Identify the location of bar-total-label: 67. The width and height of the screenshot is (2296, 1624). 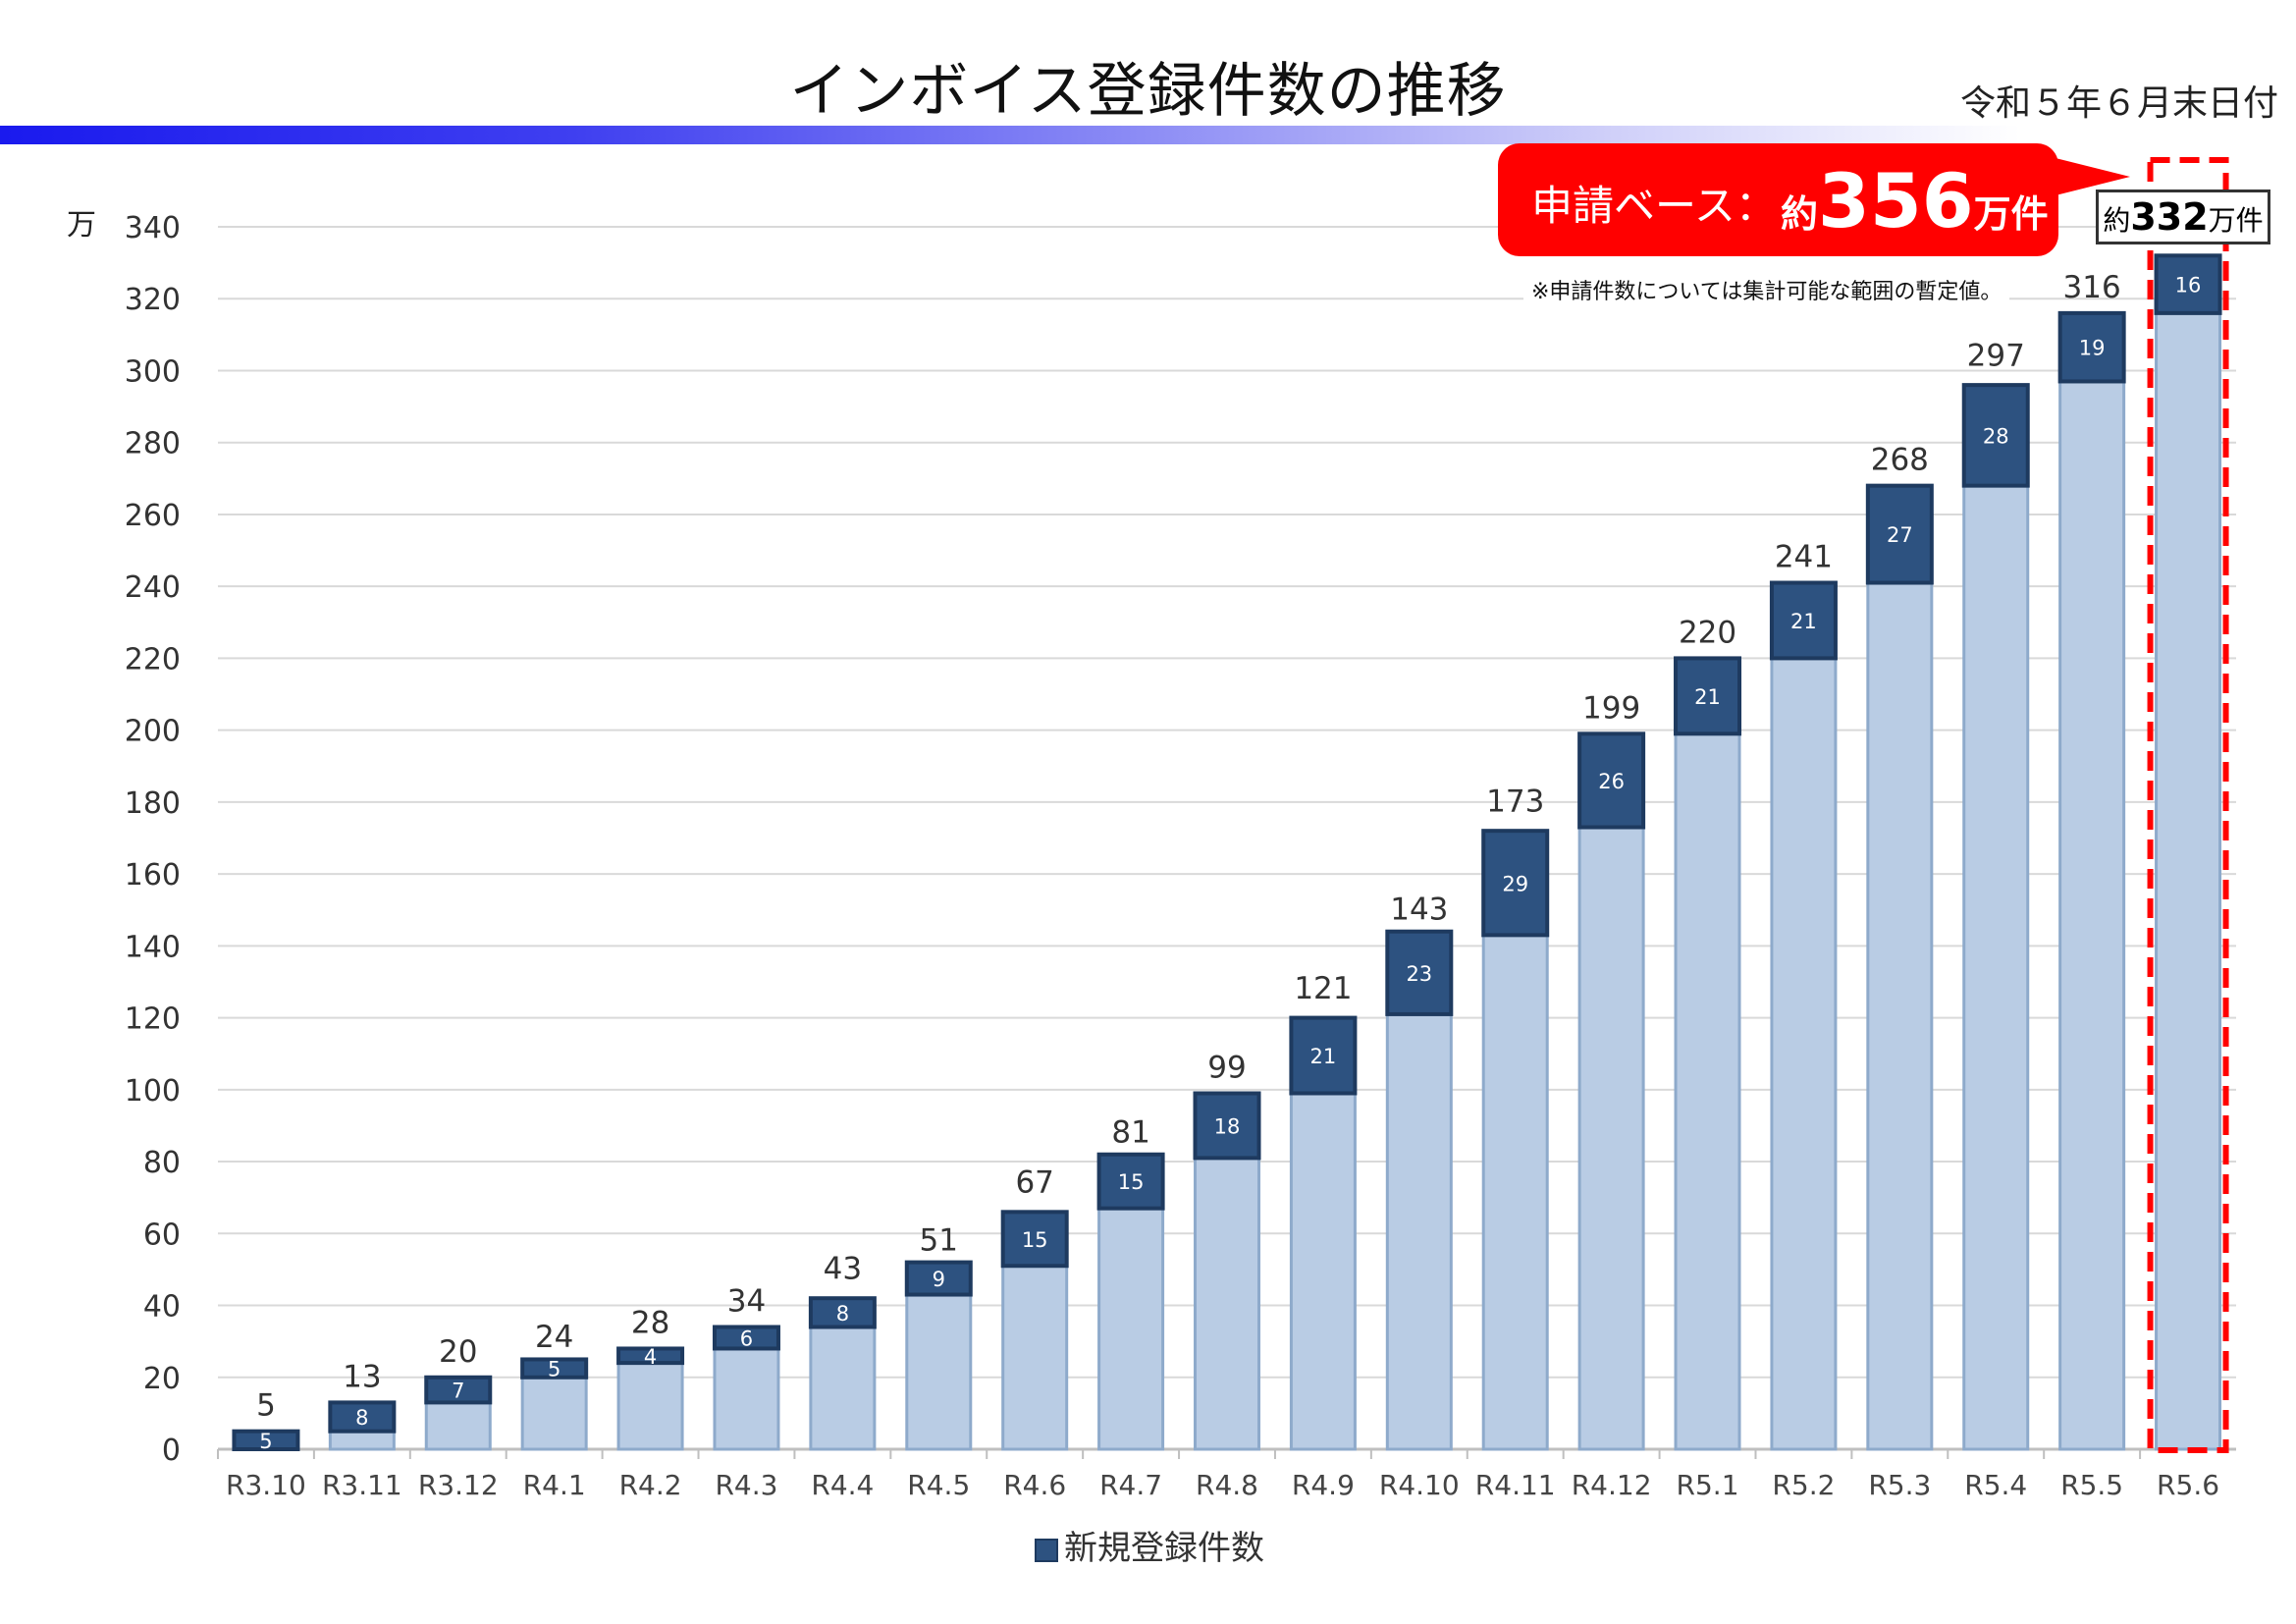
(1034, 1183).